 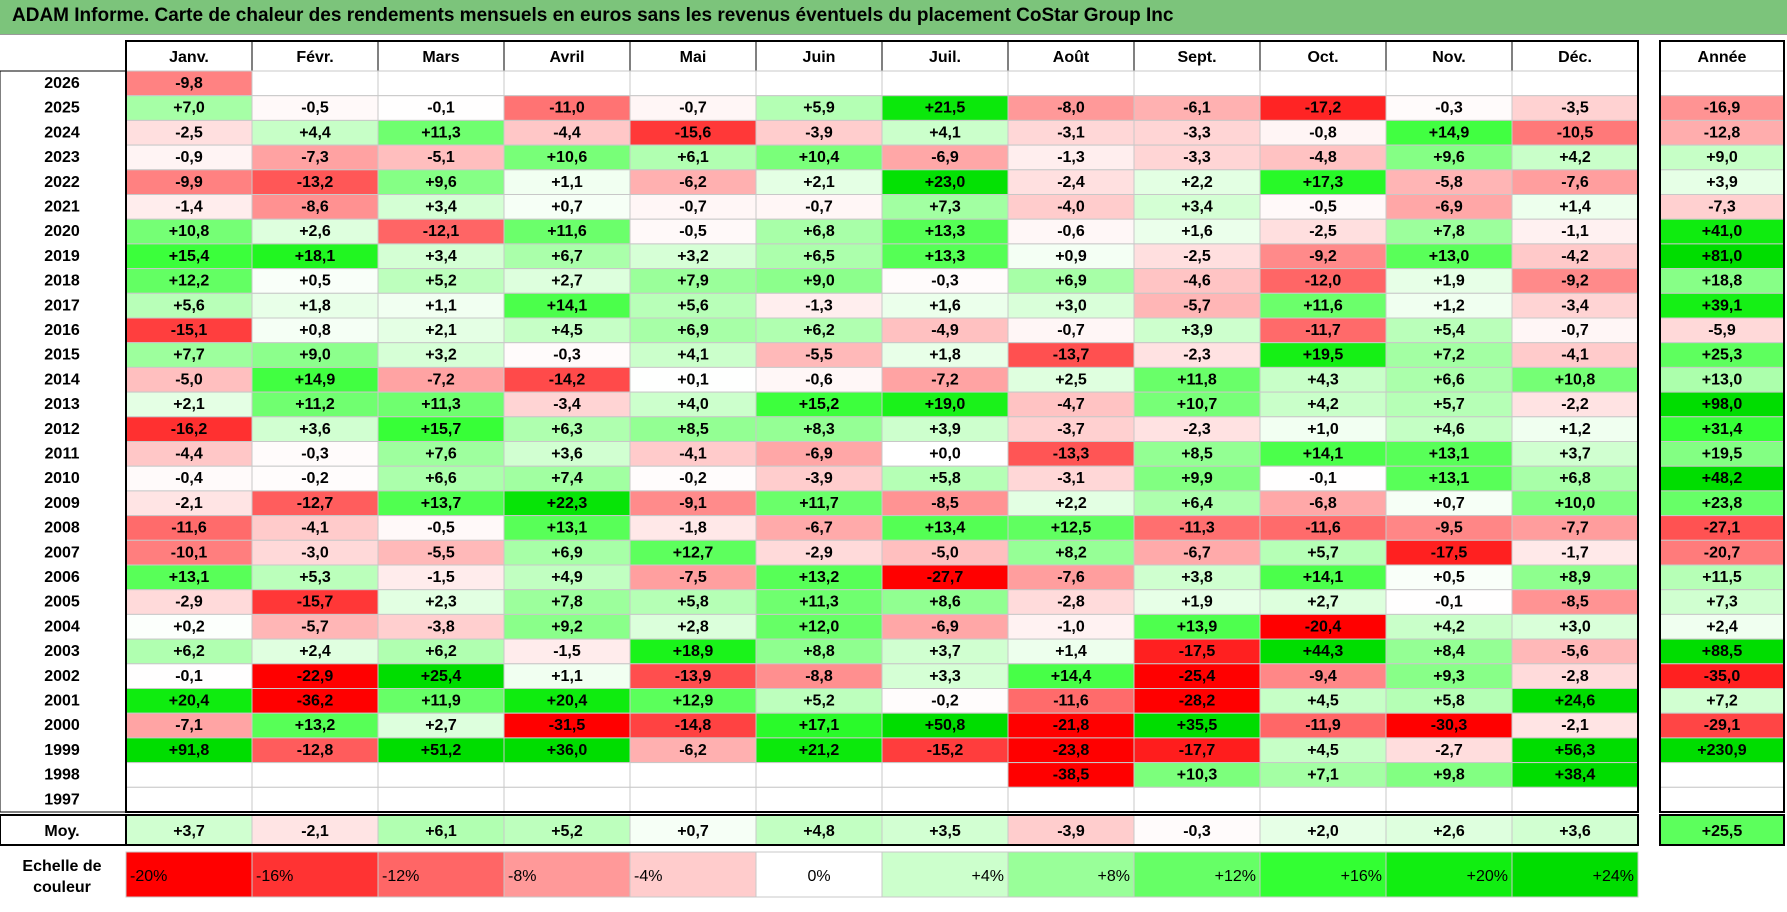 What do you see at coordinates (315, 256) in the screenshot?
I see `cell-value: +18,1` at bounding box center [315, 256].